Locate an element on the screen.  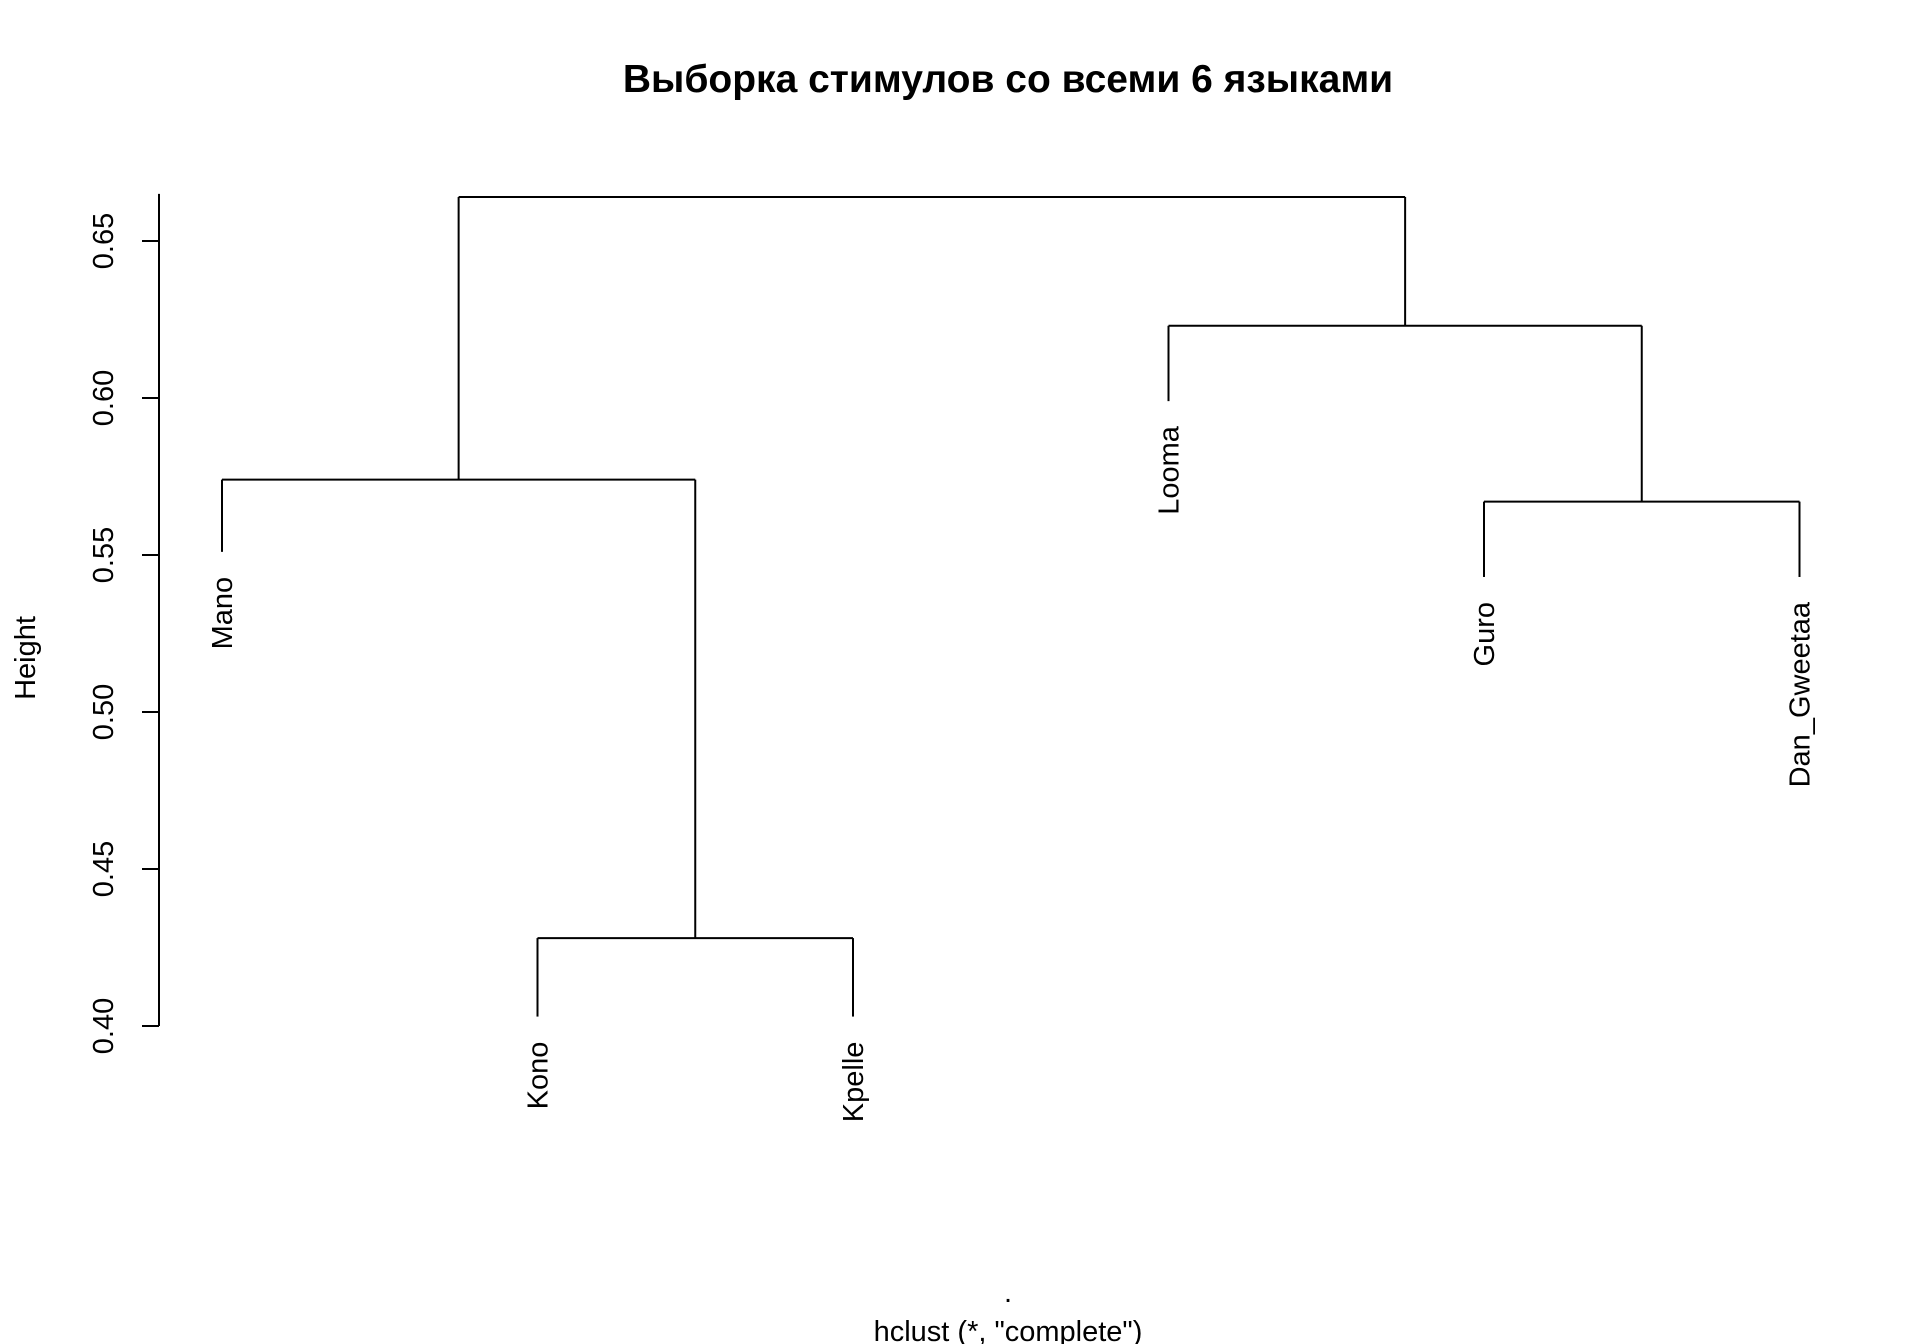
y-tick-label: 0.60 is located at coordinates (104, 398).